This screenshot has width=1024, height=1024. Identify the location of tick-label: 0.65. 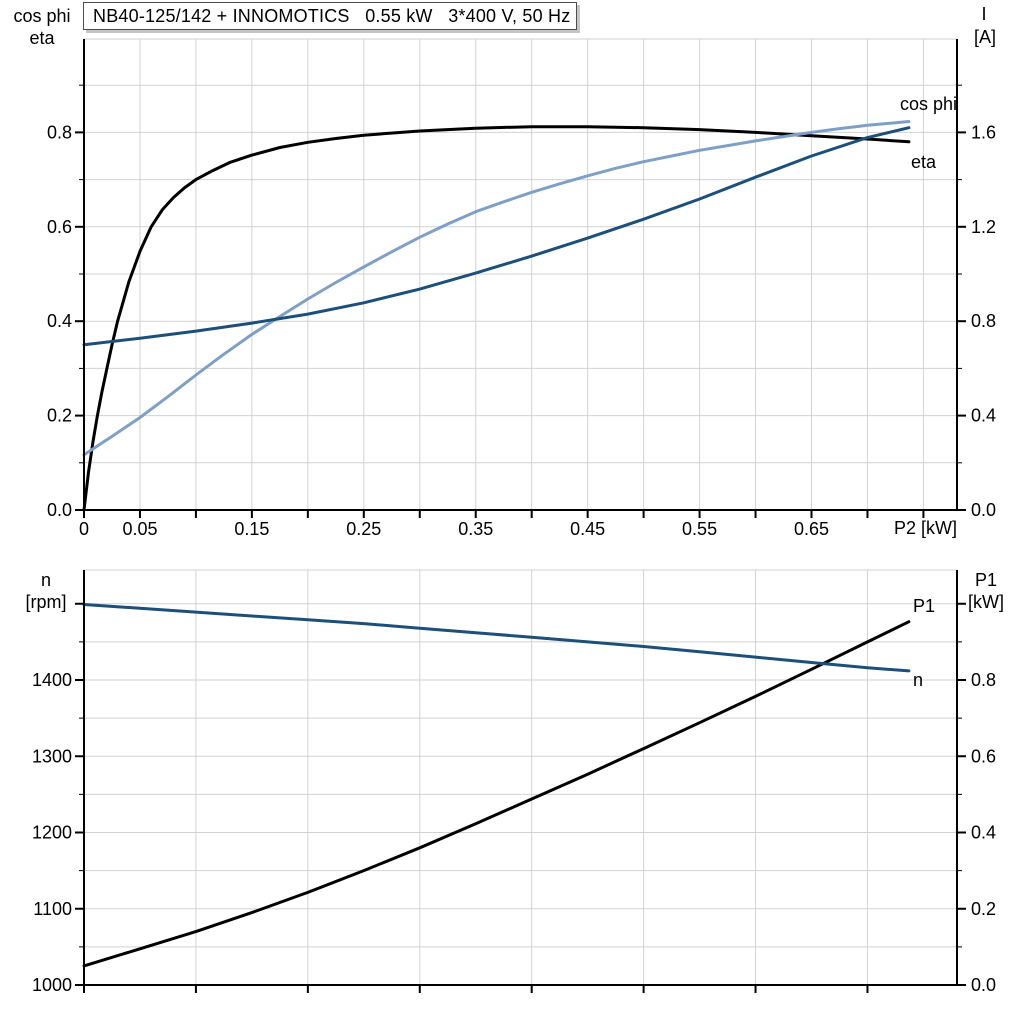
(811, 529).